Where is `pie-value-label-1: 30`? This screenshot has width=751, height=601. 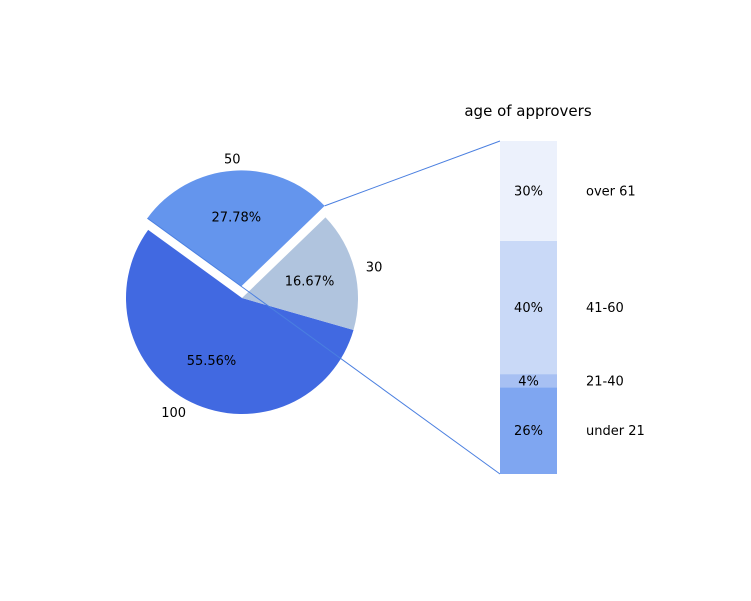 pie-value-label-1: 30 is located at coordinates (374, 268).